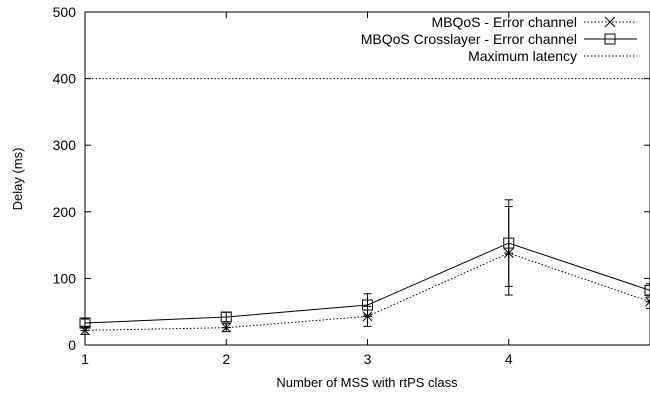 Image resolution: width=650 pixels, height=393 pixels. Describe the element at coordinates (647, 304) in the screenshot. I see `data-point-stroke` at that location.